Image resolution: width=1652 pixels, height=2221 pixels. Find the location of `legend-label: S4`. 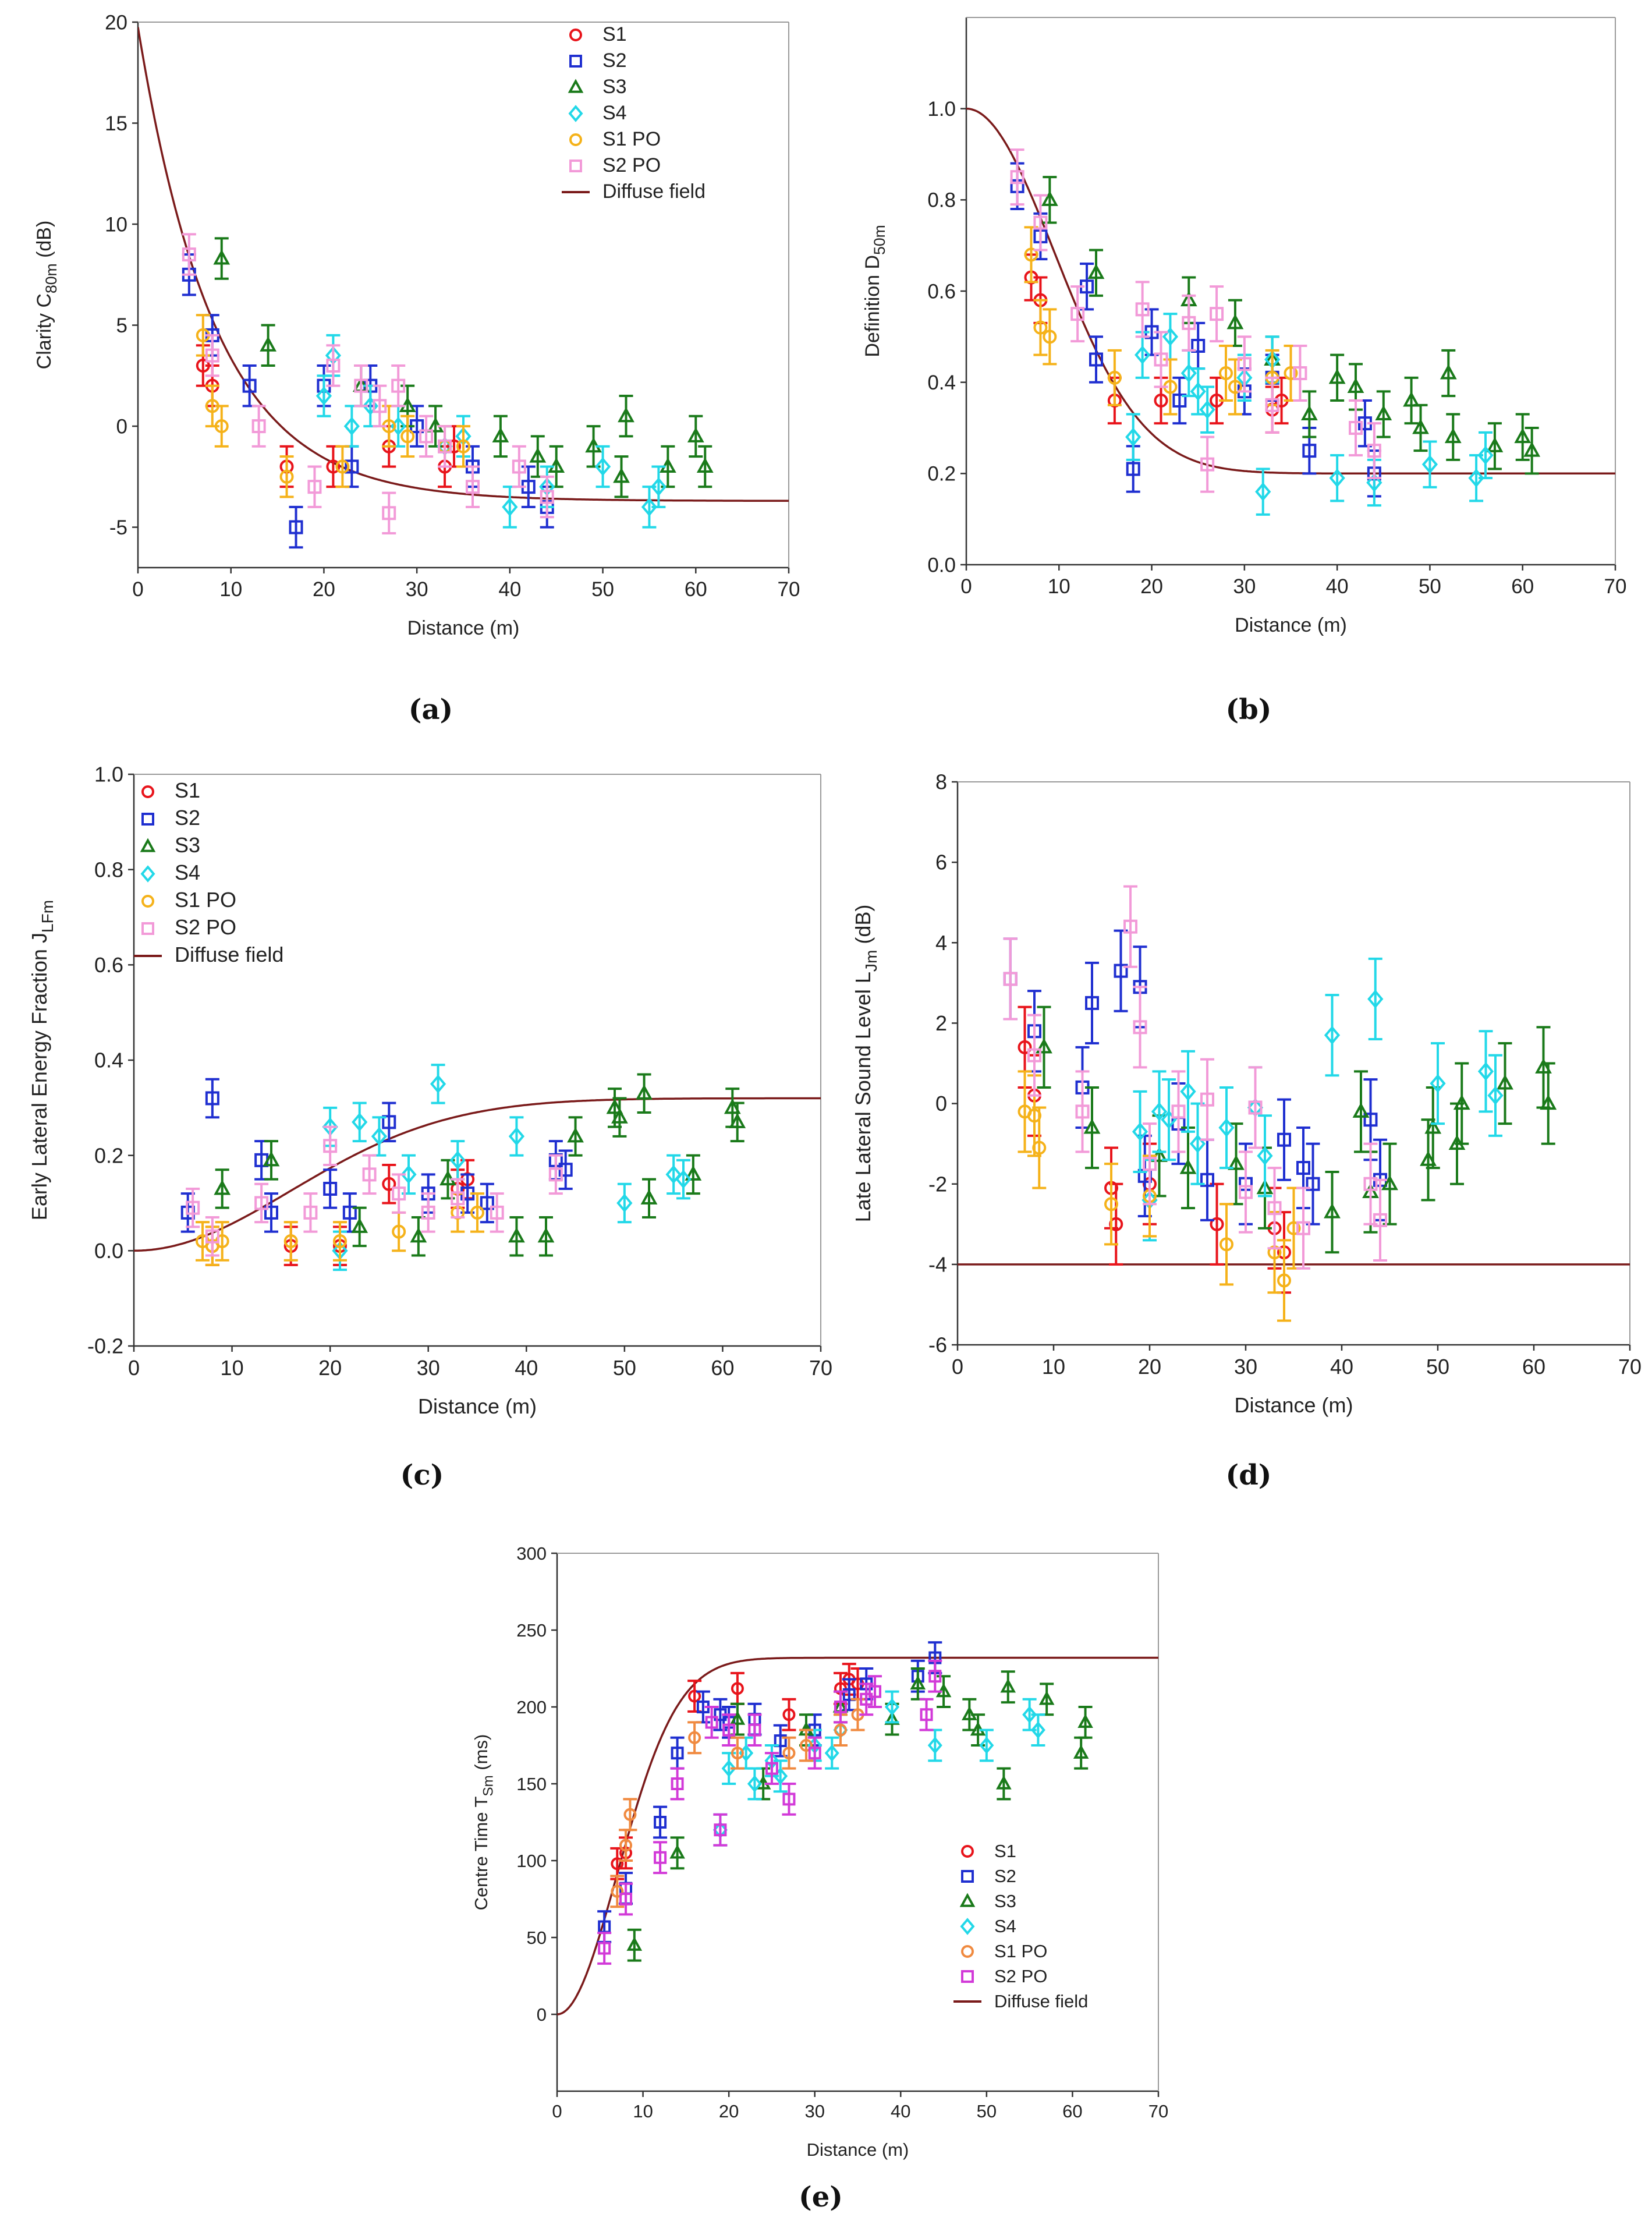

legend-label: S4 is located at coordinates (187, 872).